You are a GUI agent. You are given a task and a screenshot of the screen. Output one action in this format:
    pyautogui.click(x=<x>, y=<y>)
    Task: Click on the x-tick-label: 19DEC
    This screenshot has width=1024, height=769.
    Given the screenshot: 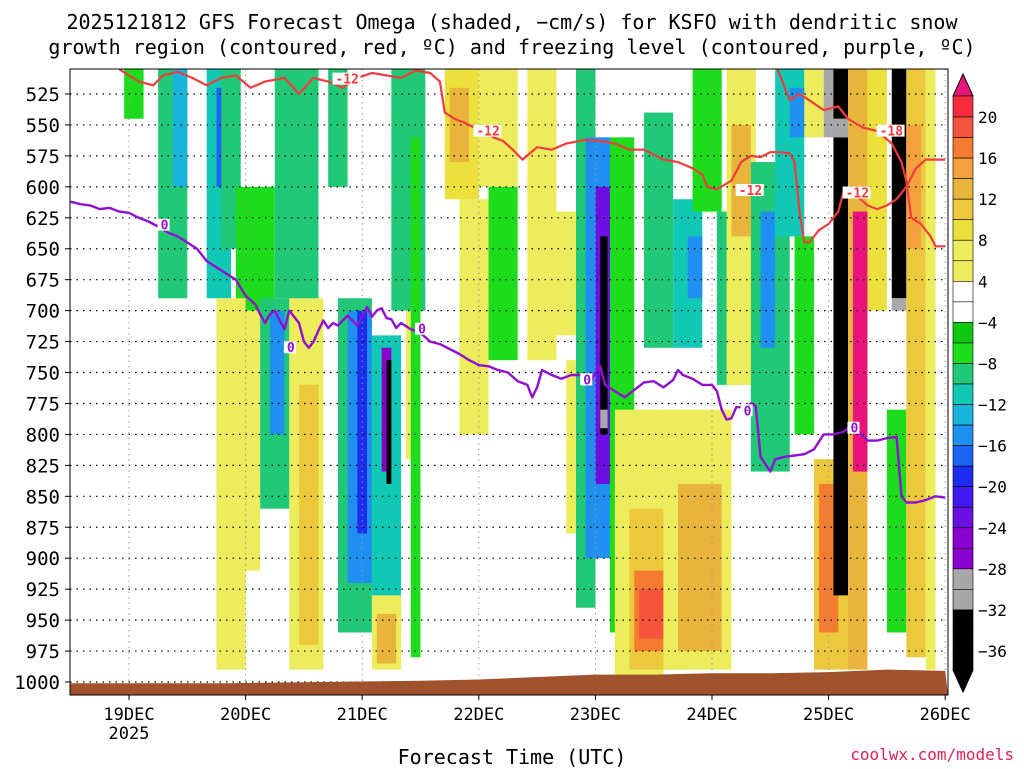 What is the action you would take?
    pyautogui.click(x=128, y=715)
    